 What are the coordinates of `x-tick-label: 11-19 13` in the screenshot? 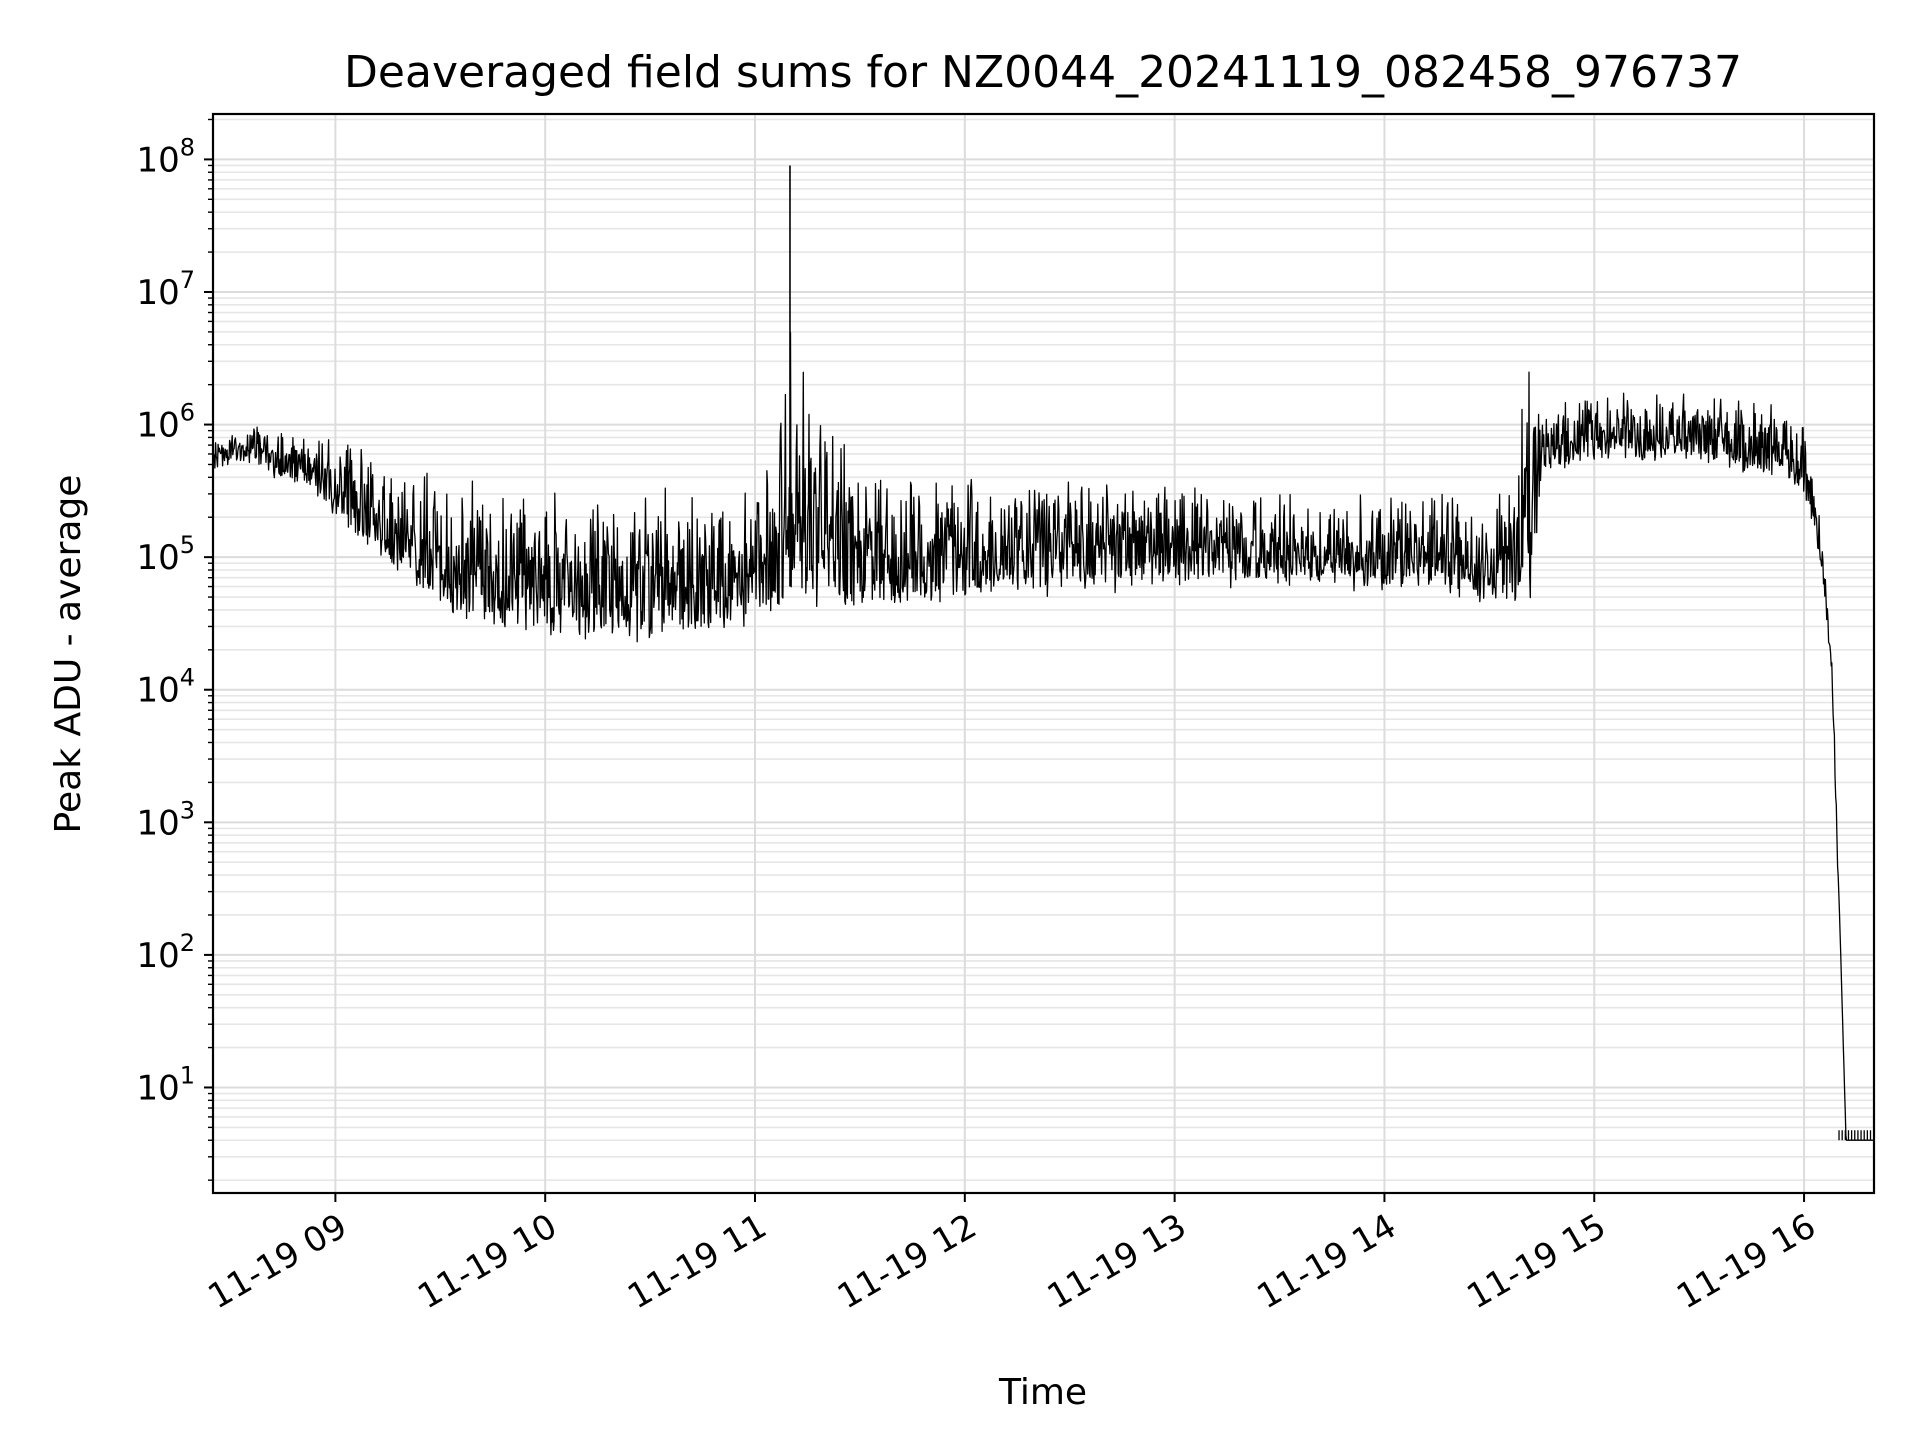 It's located at (1117, 1261).